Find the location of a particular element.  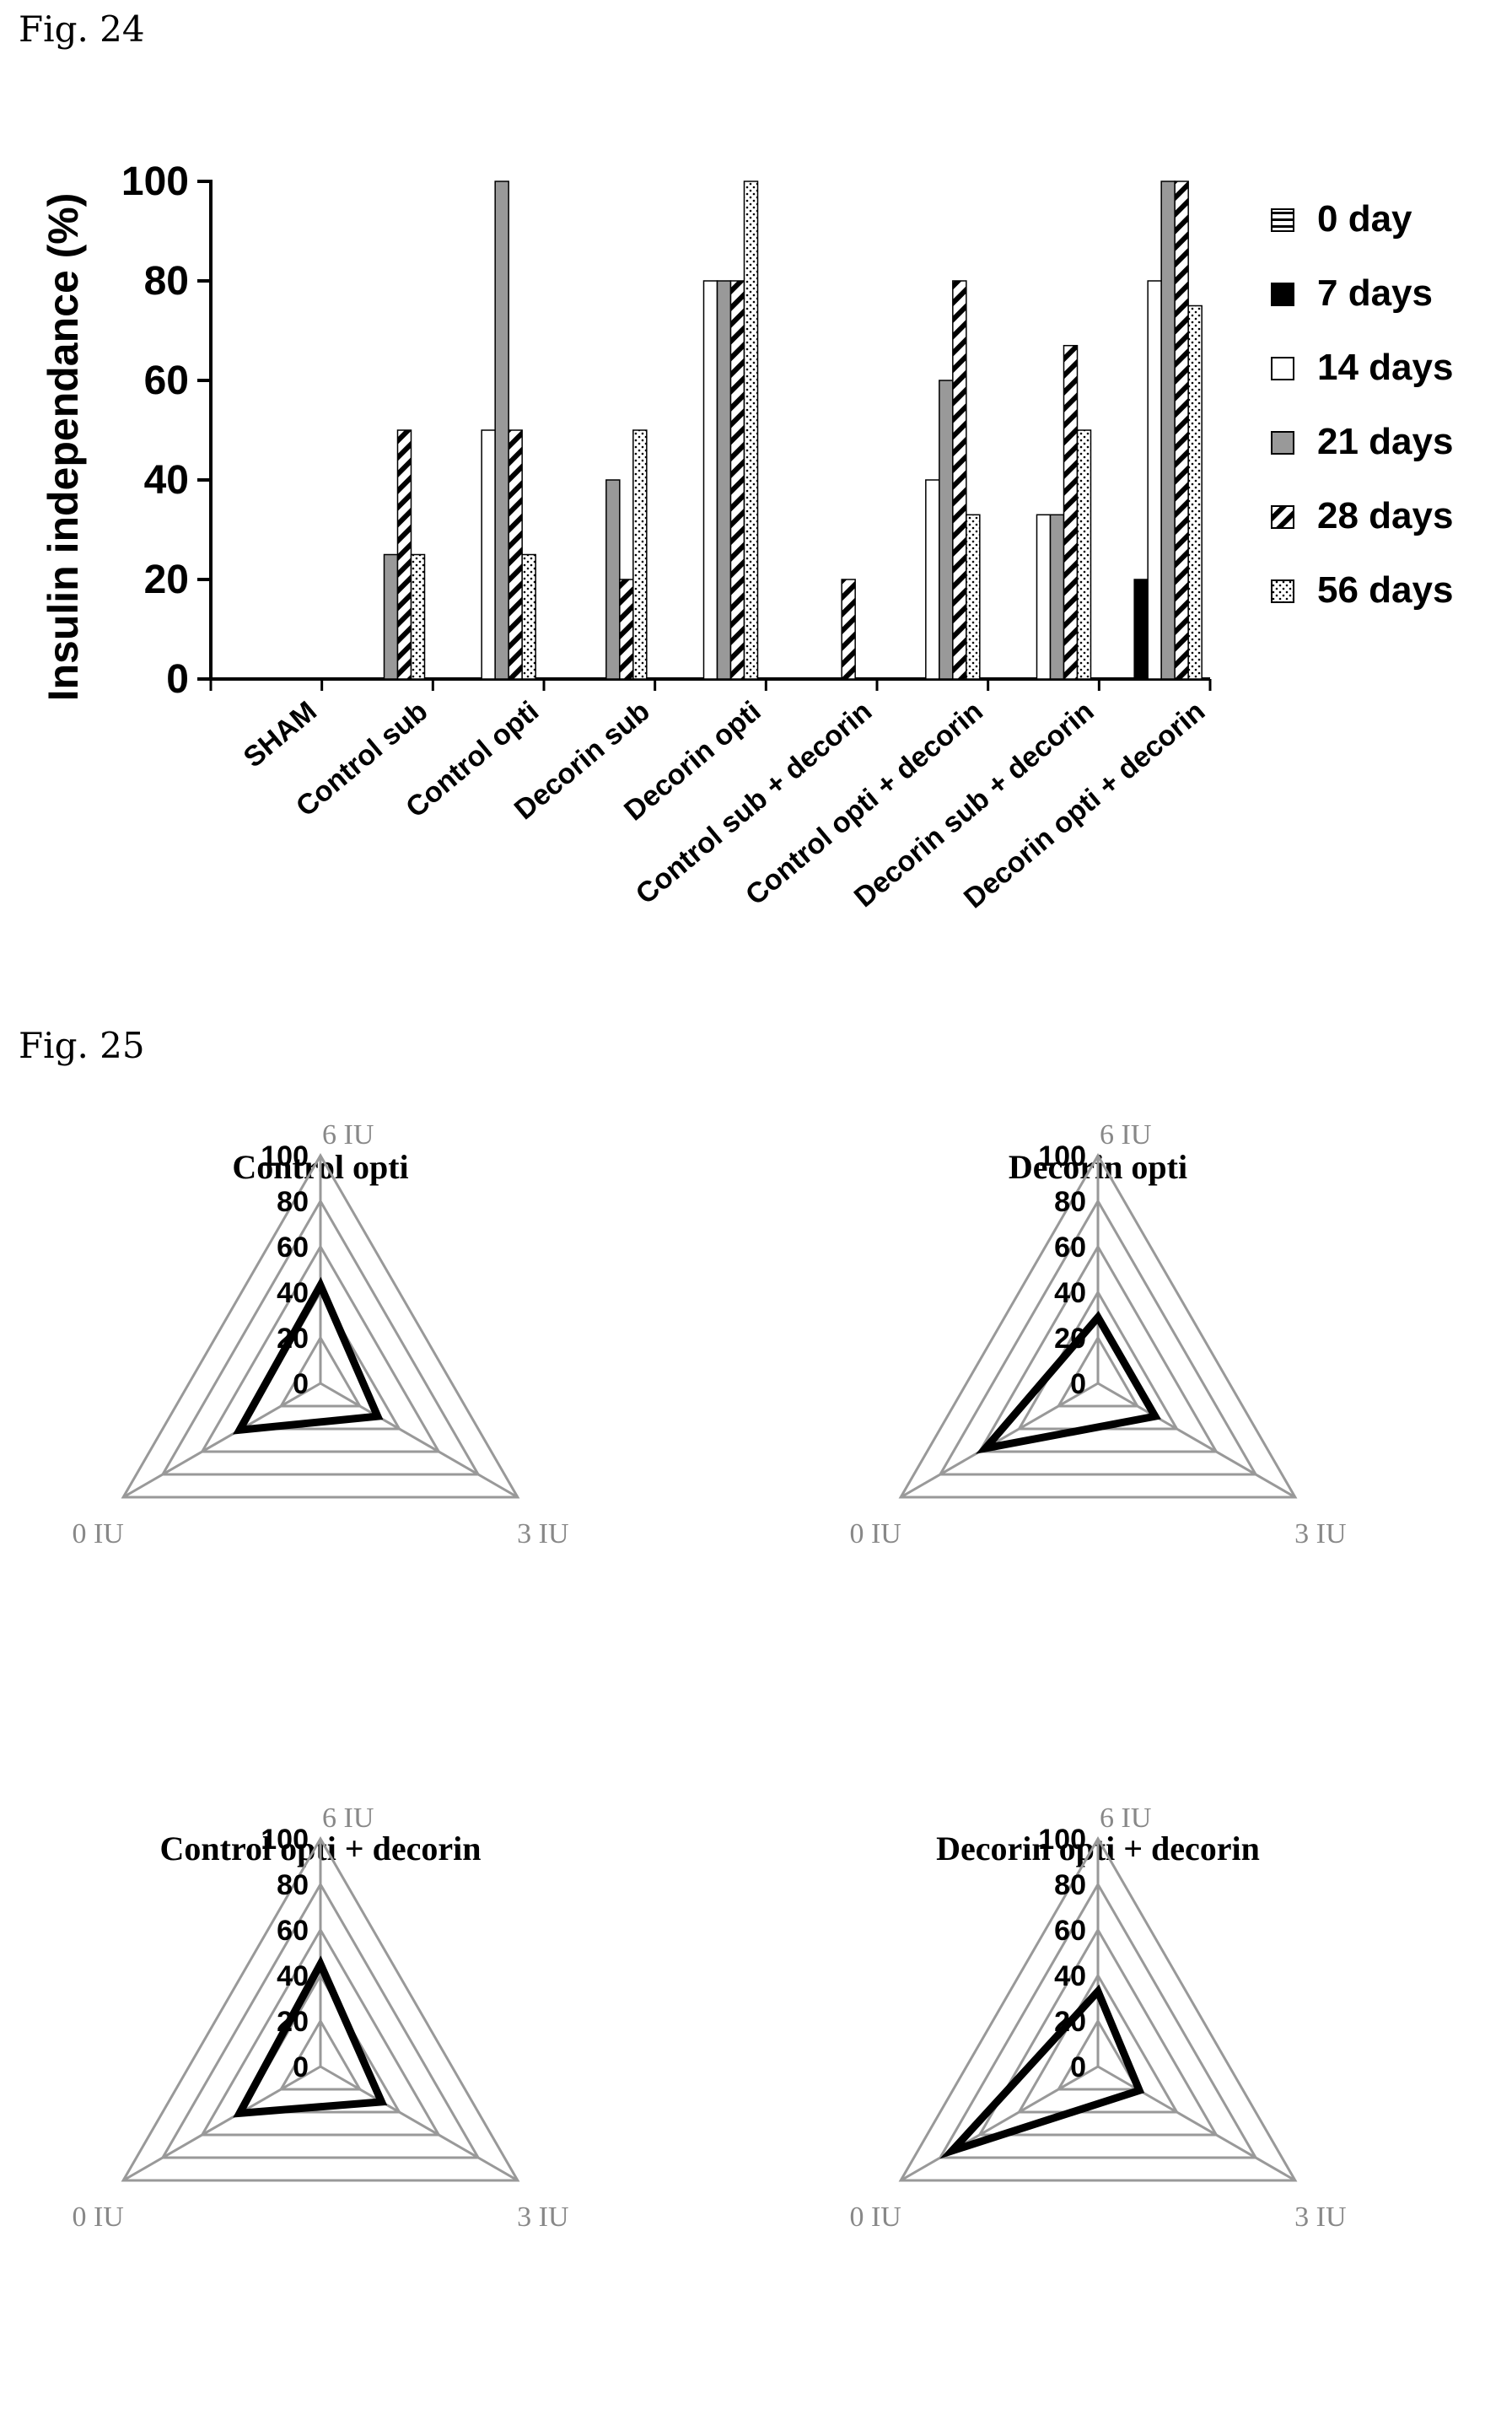

legend-label: 56 days is located at coordinates (1385, 590).